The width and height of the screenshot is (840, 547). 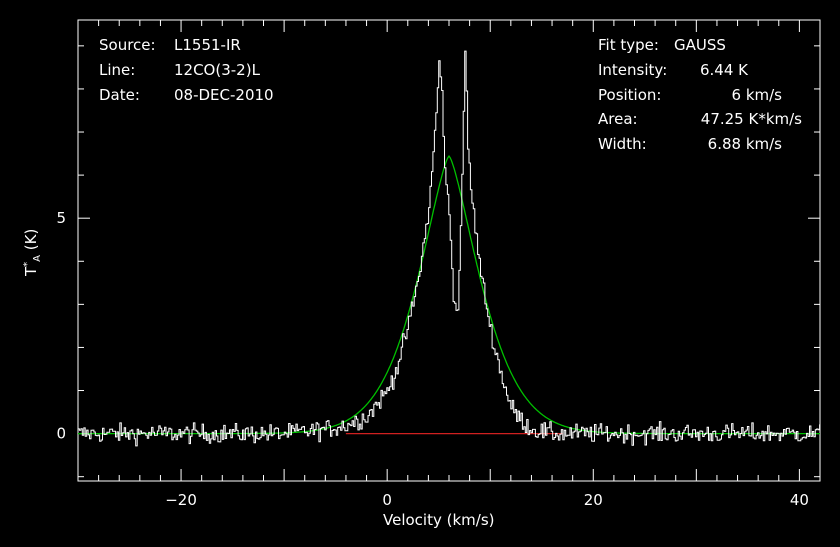 I want to click on date-value: 08-DEC-2010, so click(x=224, y=95).